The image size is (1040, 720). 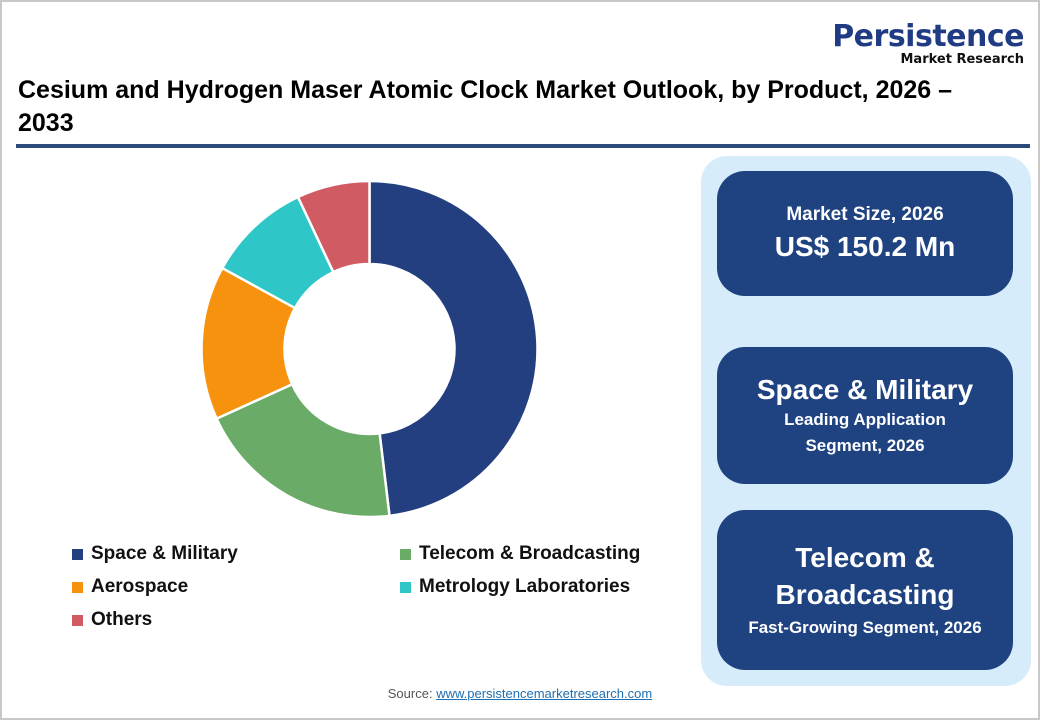 I want to click on fast-growing-segment-caption: Fast-Growing Segment, 2026, so click(x=865, y=627).